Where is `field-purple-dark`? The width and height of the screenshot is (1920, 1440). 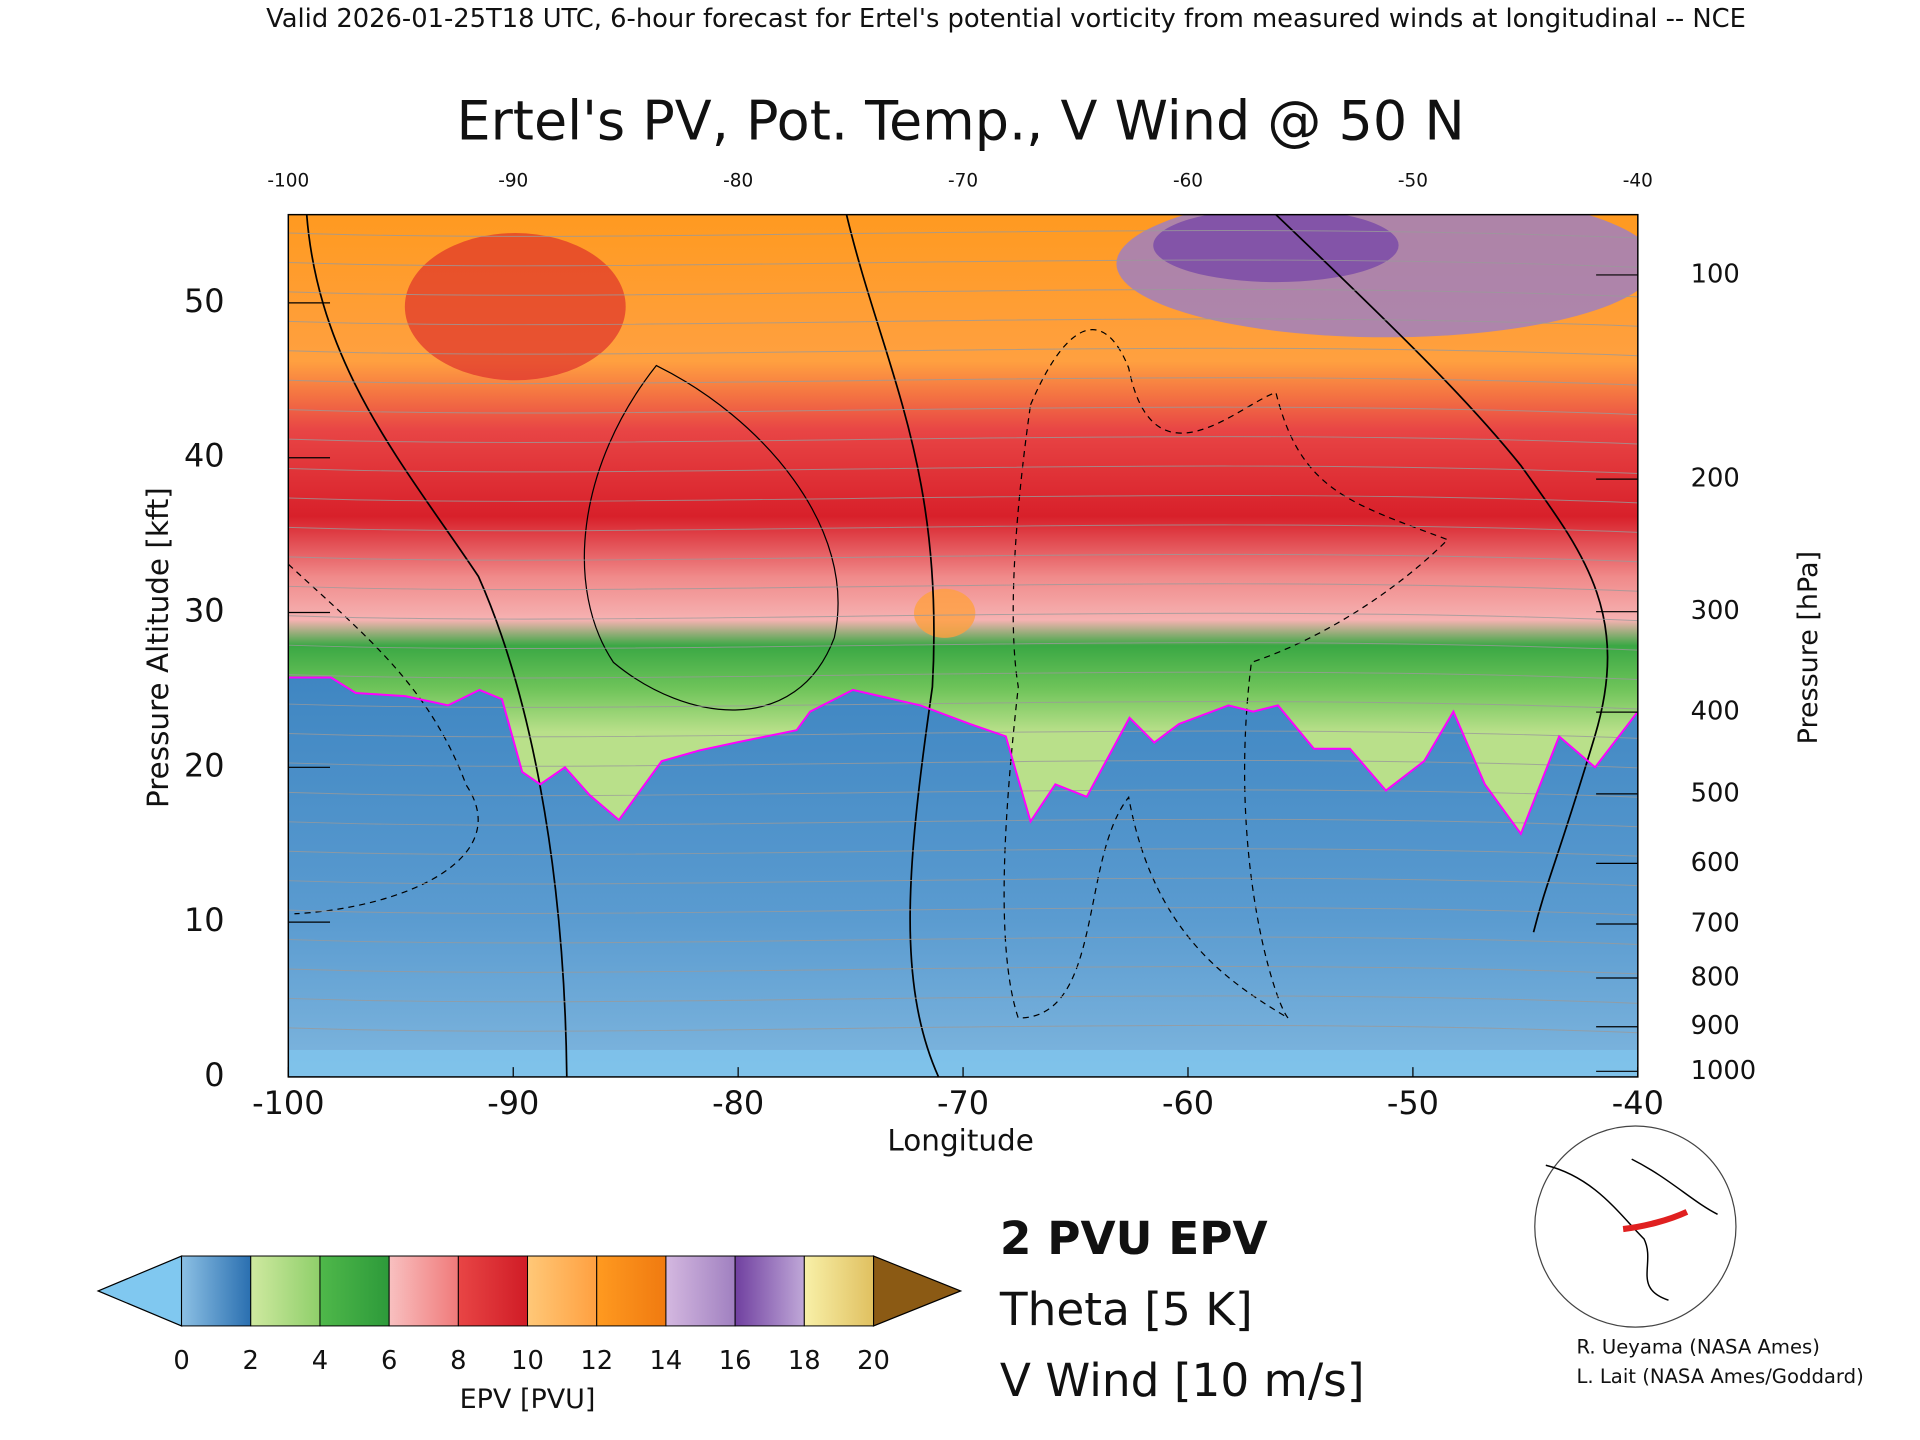
field-purple-dark is located at coordinates (1276, 248).